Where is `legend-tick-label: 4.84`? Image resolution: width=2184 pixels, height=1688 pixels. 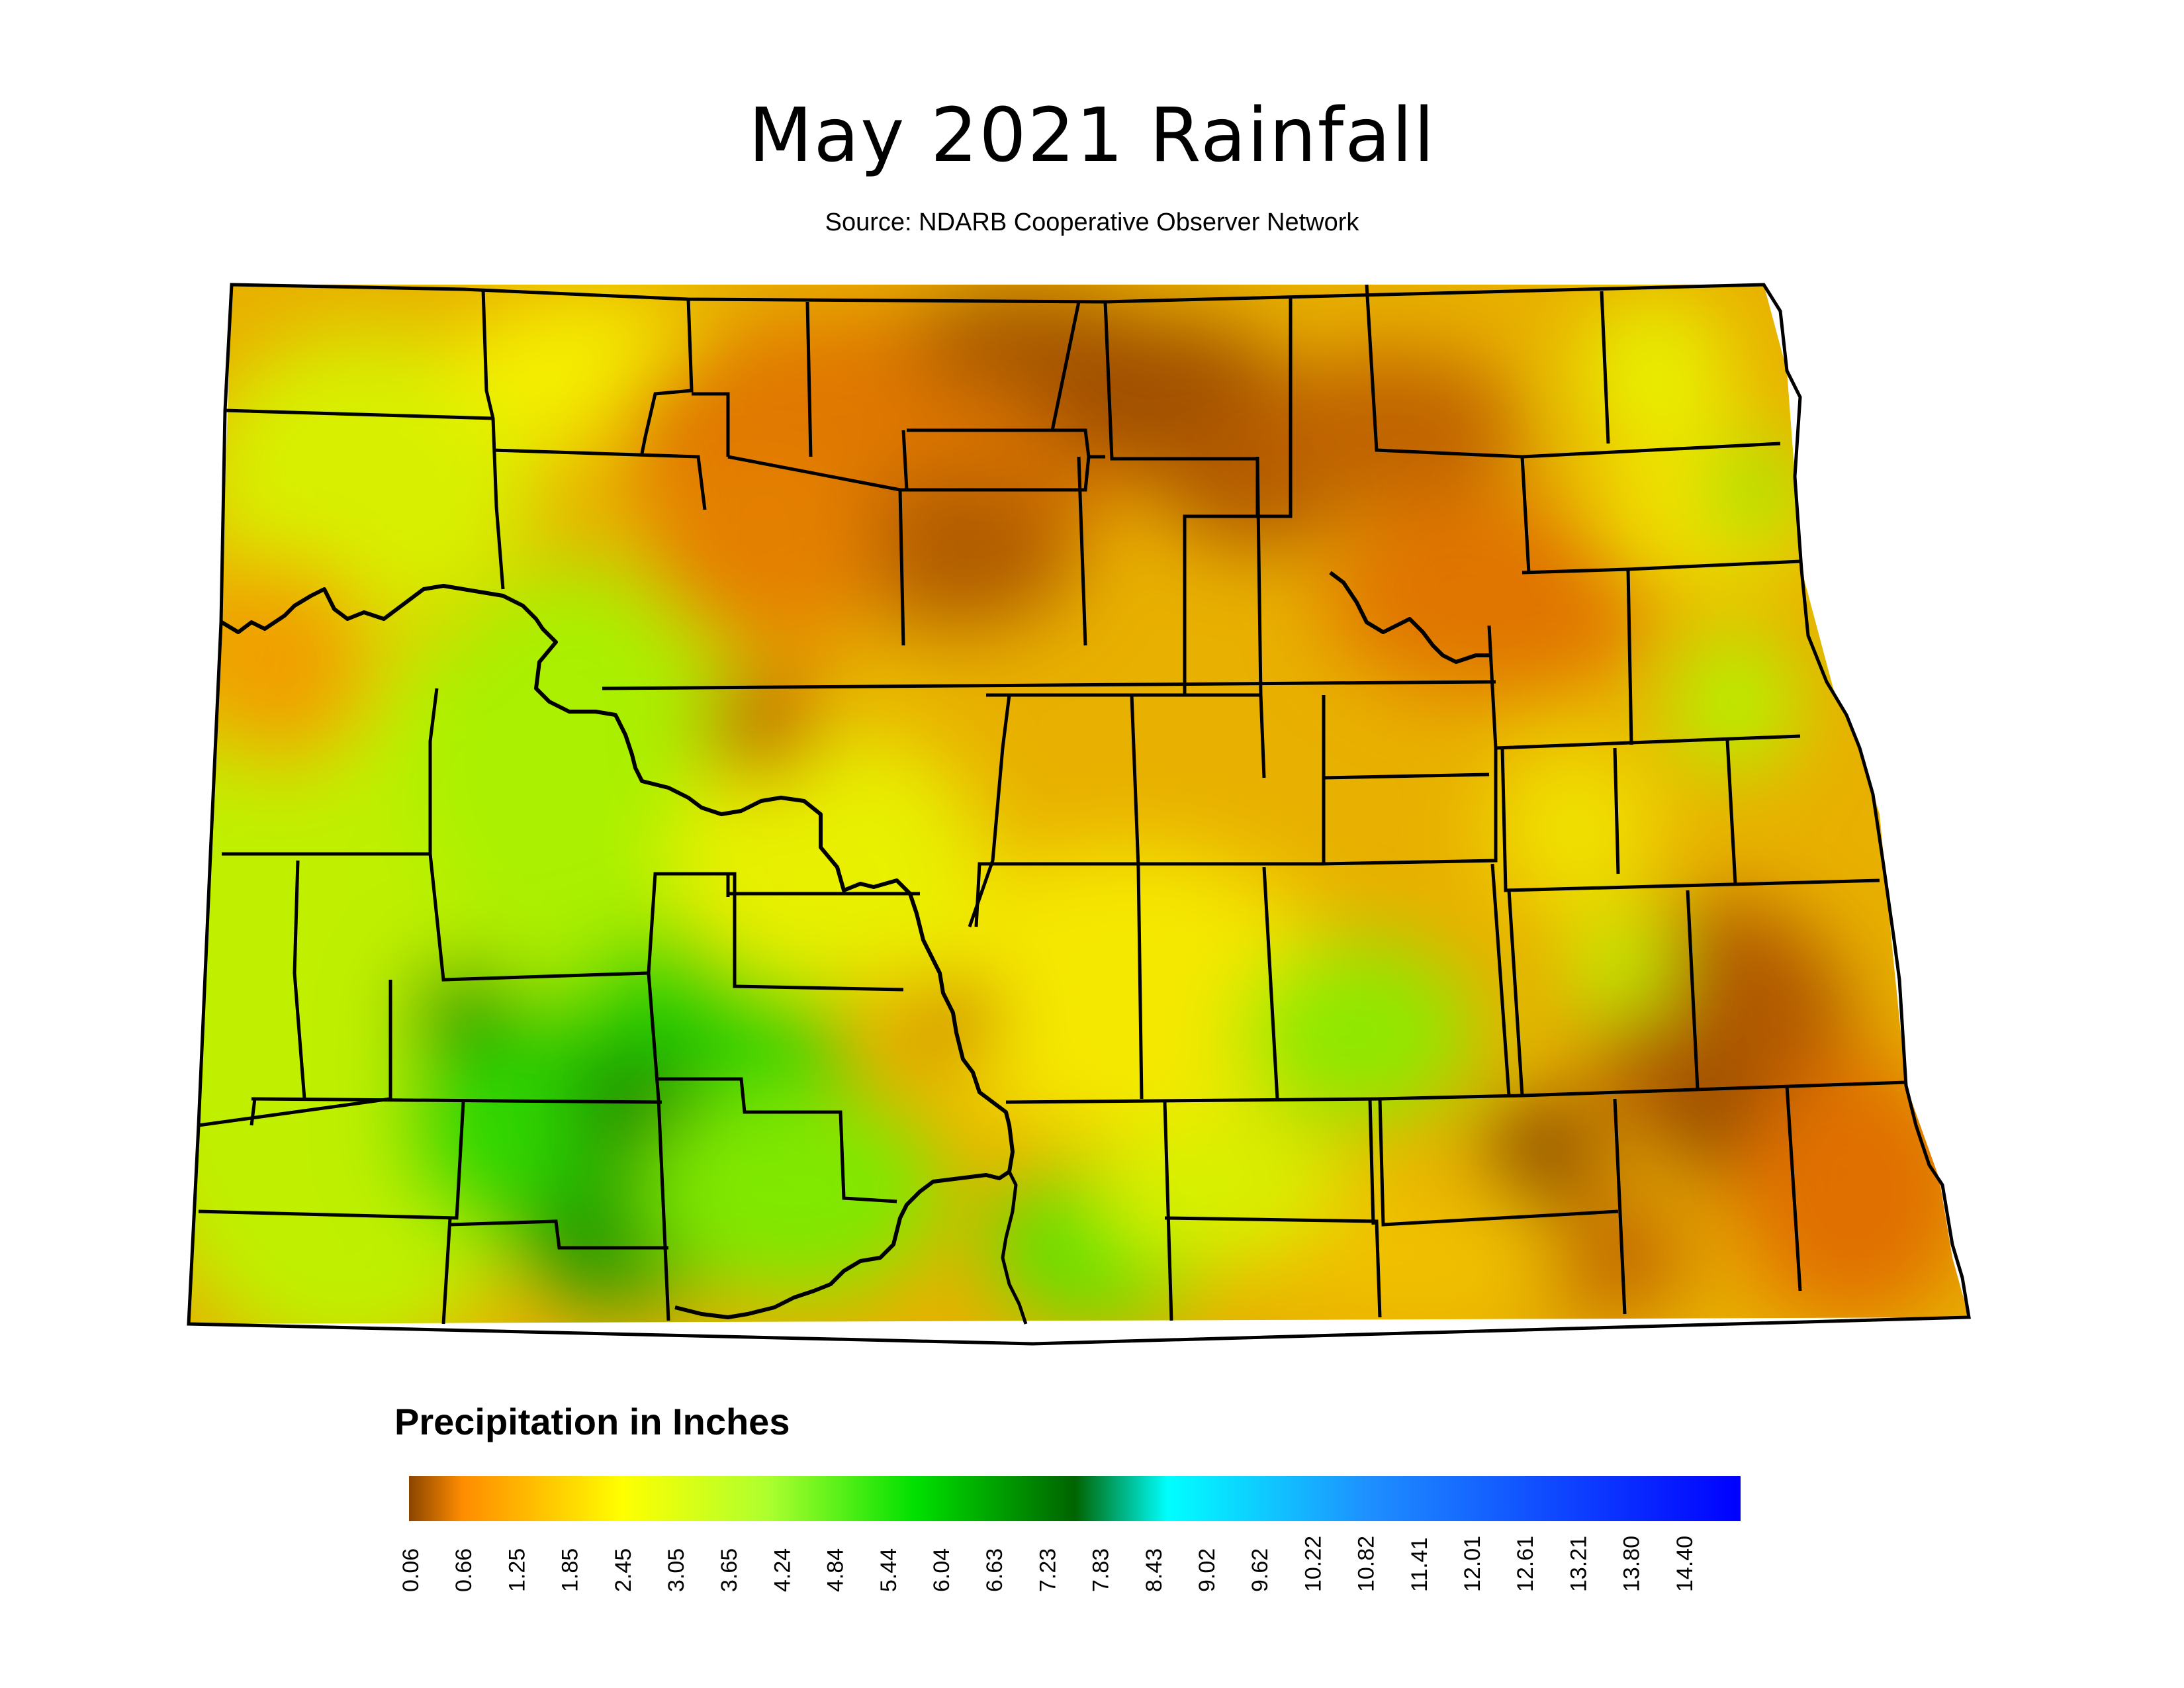 legend-tick-label: 4.84 is located at coordinates (835, 1570).